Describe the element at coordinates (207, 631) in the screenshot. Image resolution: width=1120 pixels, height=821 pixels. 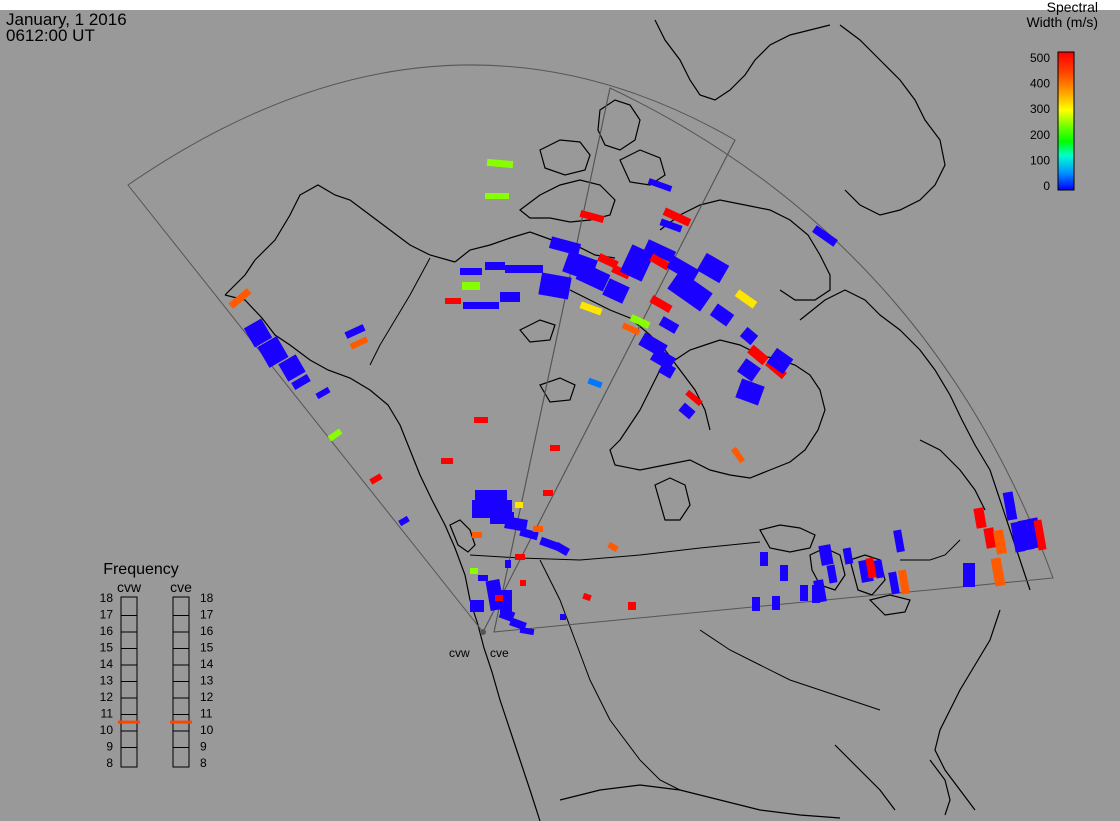
I see `frequency-tick-label-right: 16` at that location.